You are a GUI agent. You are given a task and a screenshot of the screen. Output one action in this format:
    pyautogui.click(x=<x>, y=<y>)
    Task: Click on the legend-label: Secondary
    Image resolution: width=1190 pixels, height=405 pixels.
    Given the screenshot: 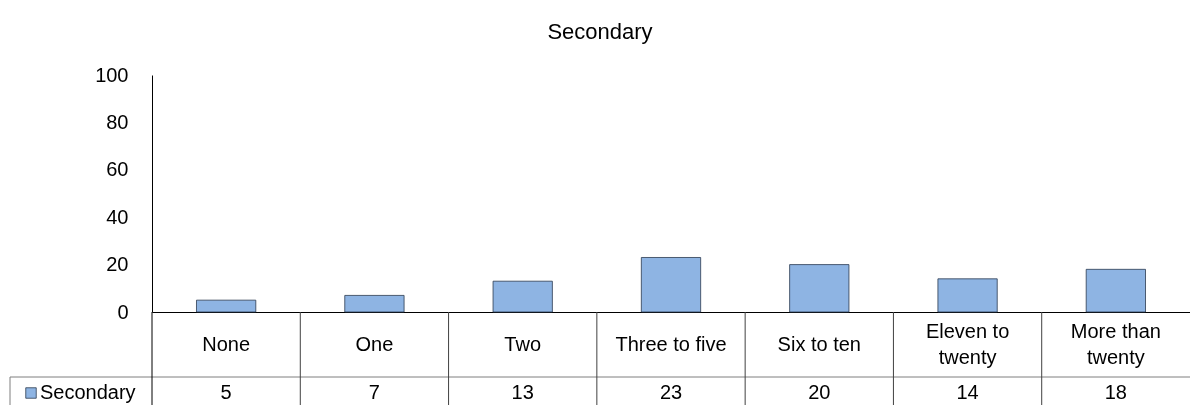 What is the action you would take?
    pyautogui.click(x=88, y=392)
    